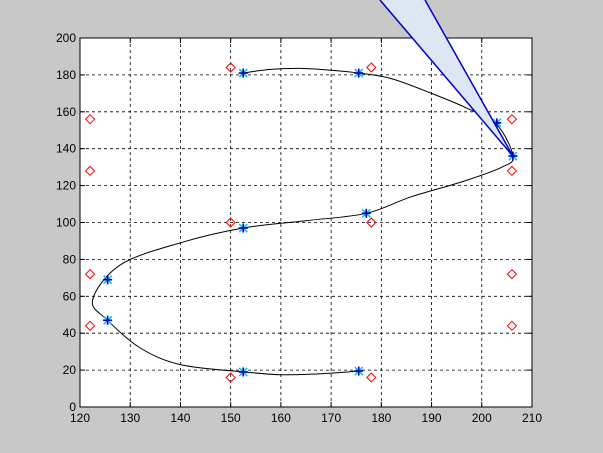 Image resolution: width=603 pixels, height=453 pixels. Describe the element at coordinates (66, 112) in the screenshot. I see `y-tick-label: 160` at that location.